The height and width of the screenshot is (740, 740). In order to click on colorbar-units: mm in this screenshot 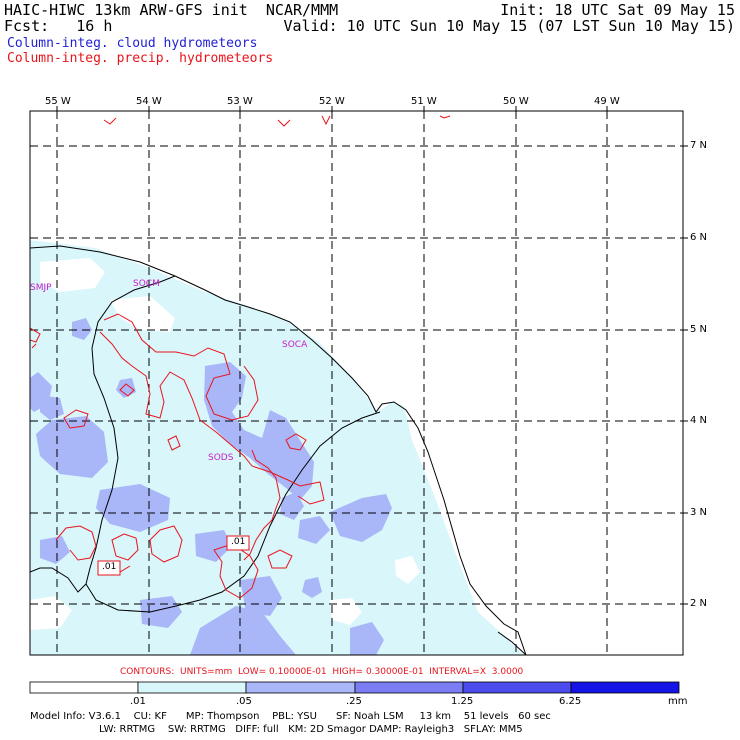, I will do `click(678, 701)`.